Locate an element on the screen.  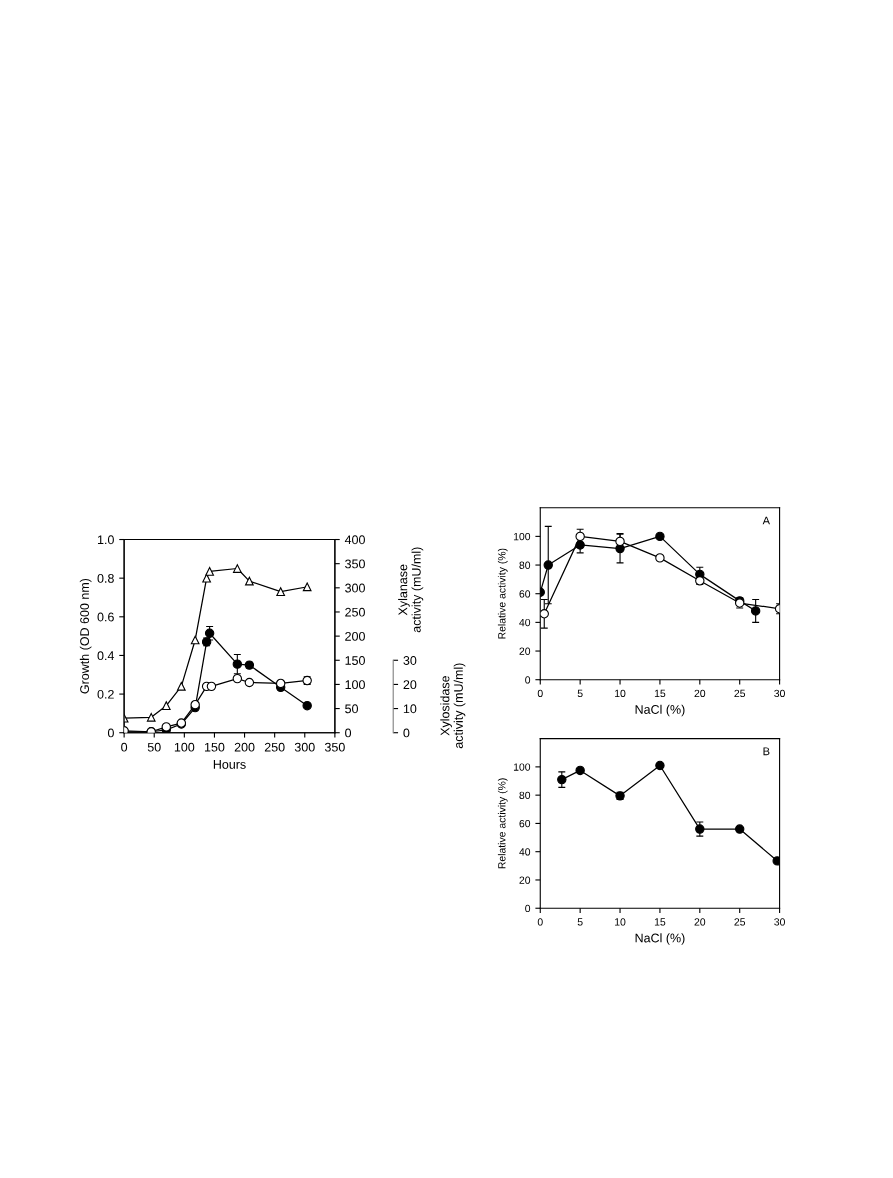
x-tick-label: 150 is located at coordinates (214, 747).